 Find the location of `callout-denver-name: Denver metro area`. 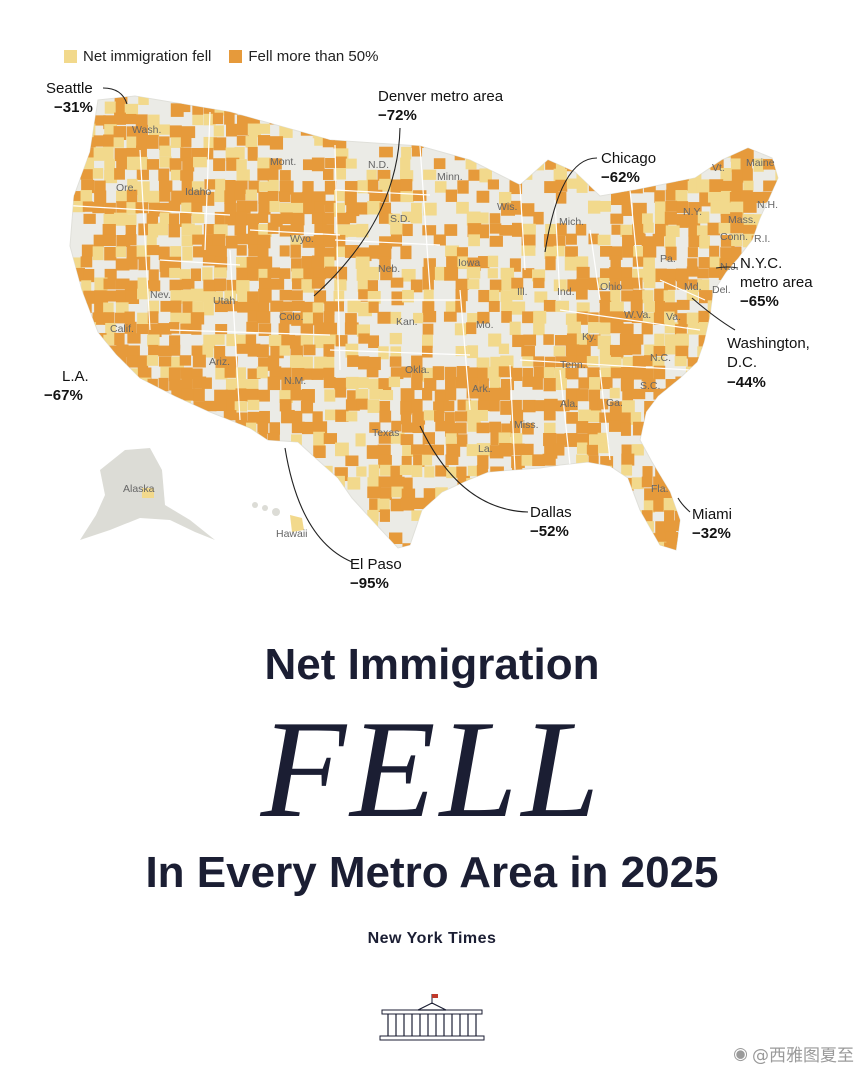

callout-denver-name: Denver metro area is located at coordinates (441, 96).